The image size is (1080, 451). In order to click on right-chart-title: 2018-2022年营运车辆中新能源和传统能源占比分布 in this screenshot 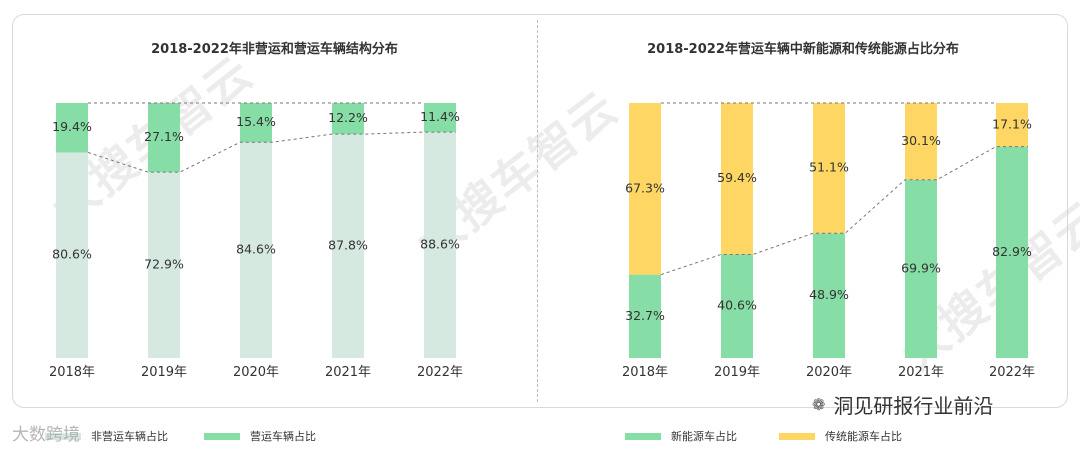, I will do `click(803, 49)`.